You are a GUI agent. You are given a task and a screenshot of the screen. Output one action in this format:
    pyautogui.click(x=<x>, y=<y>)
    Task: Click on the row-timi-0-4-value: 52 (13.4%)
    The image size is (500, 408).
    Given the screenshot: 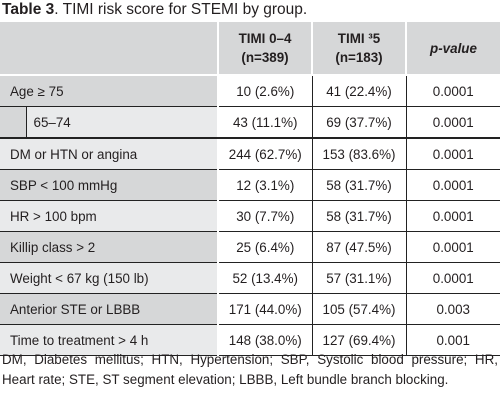 What is the action you would take?
    pyautogui.click(x=264, y=278)
    